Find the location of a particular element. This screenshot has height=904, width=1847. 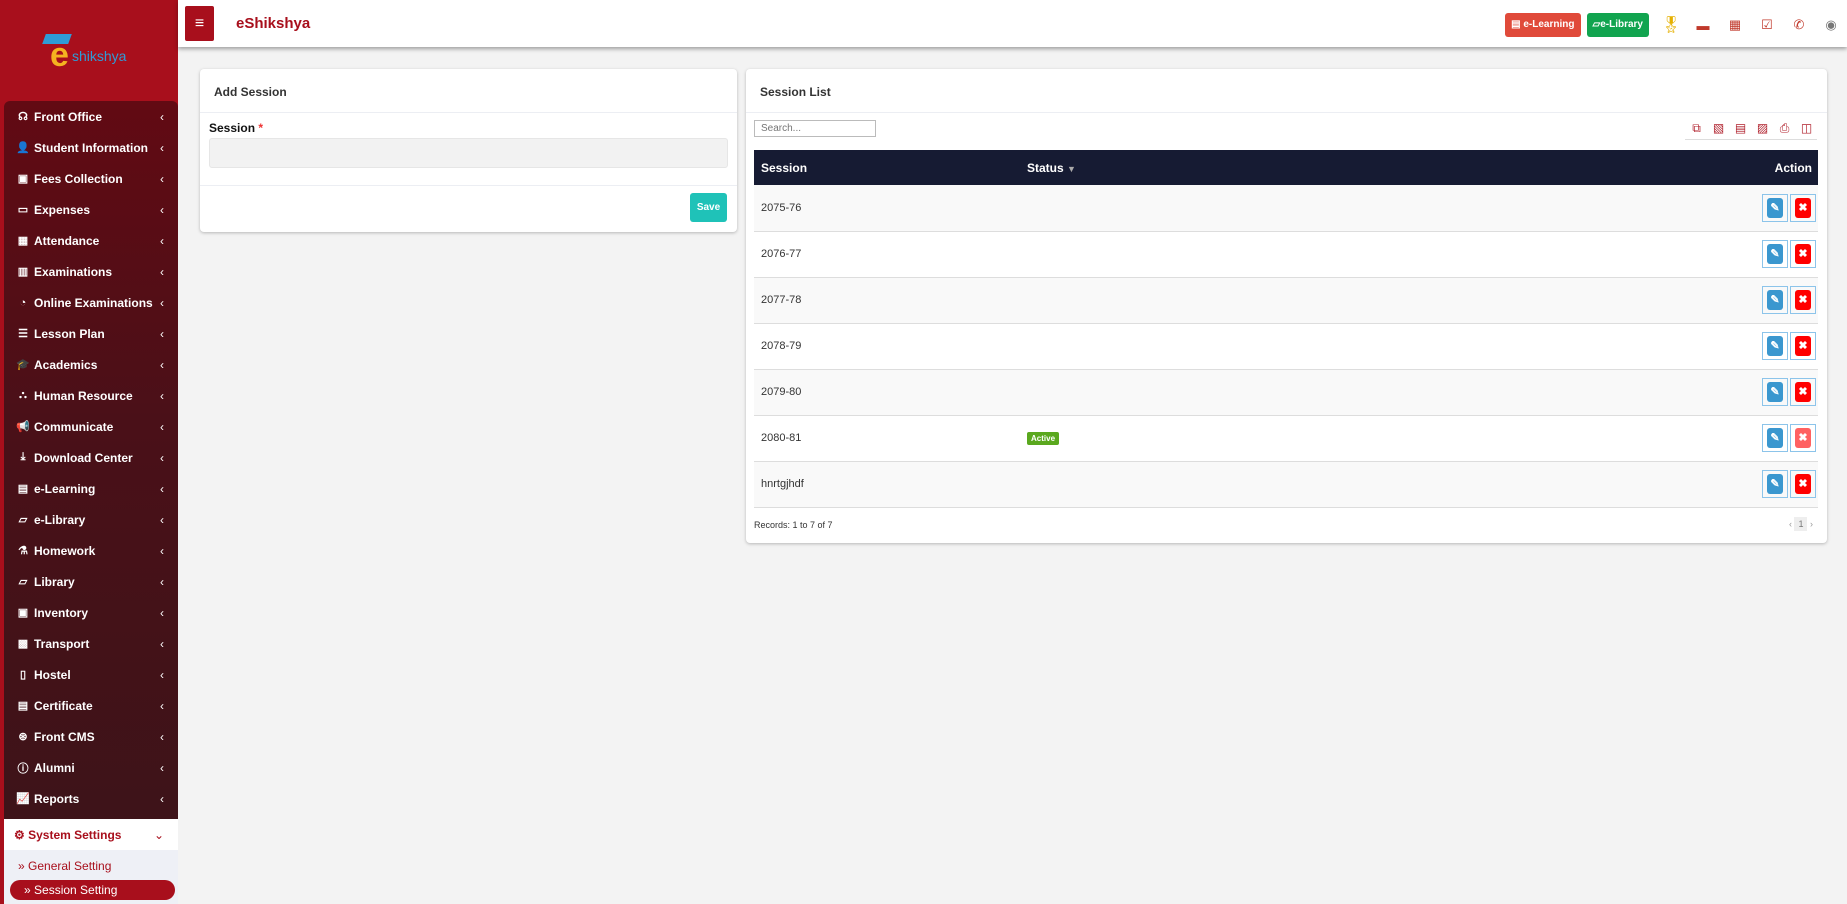

sidebar-item-examinations: ▥ Examinations ‹ is located at coordinates (90, 271).